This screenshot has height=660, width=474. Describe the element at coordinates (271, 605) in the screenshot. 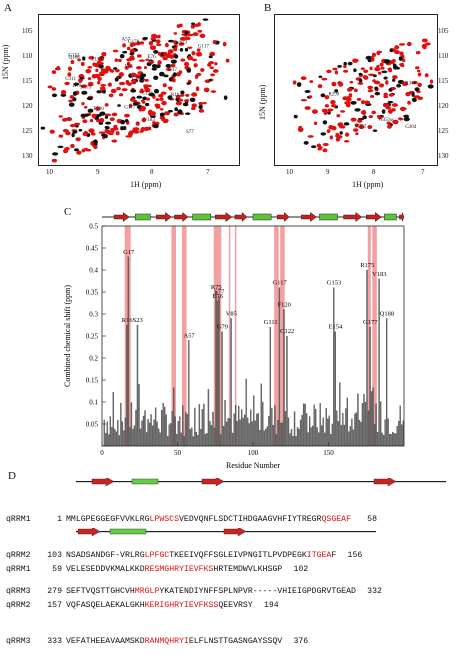

I see `seq-end: 194` at that location.